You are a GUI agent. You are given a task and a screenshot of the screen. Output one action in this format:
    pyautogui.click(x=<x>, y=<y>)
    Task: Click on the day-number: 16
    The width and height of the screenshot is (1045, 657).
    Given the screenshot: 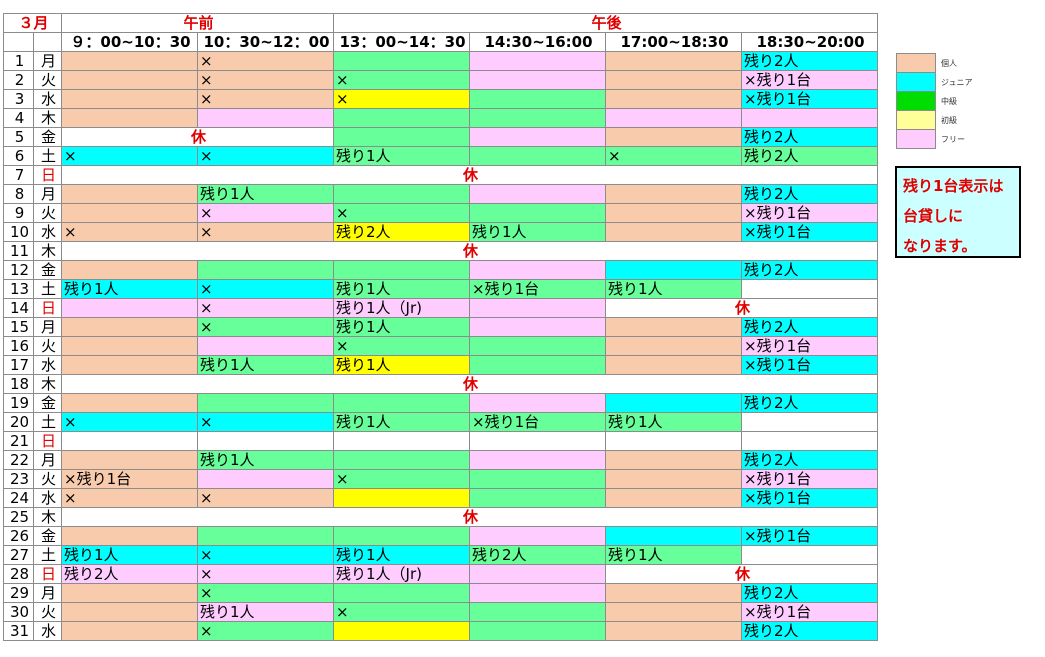 What is the action you would take?
    pyautogui.click(x=18, y=346)
    